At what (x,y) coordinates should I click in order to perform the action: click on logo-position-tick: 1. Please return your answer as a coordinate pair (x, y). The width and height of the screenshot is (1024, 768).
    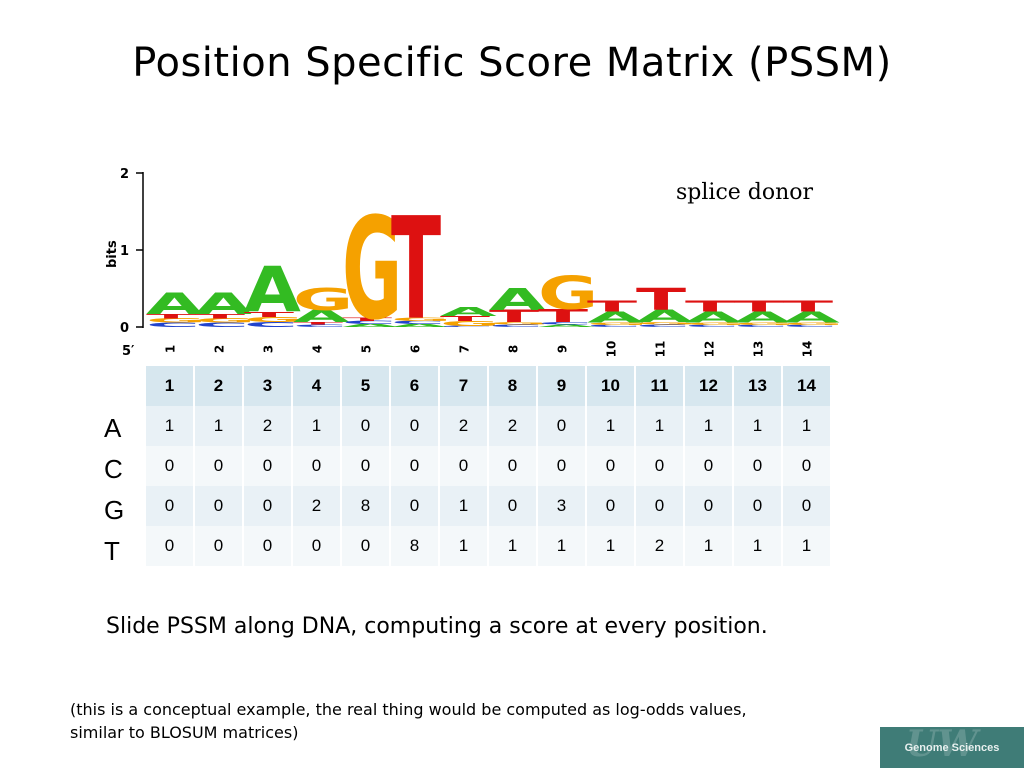
    Looking at the image, I should click on (171, 349).